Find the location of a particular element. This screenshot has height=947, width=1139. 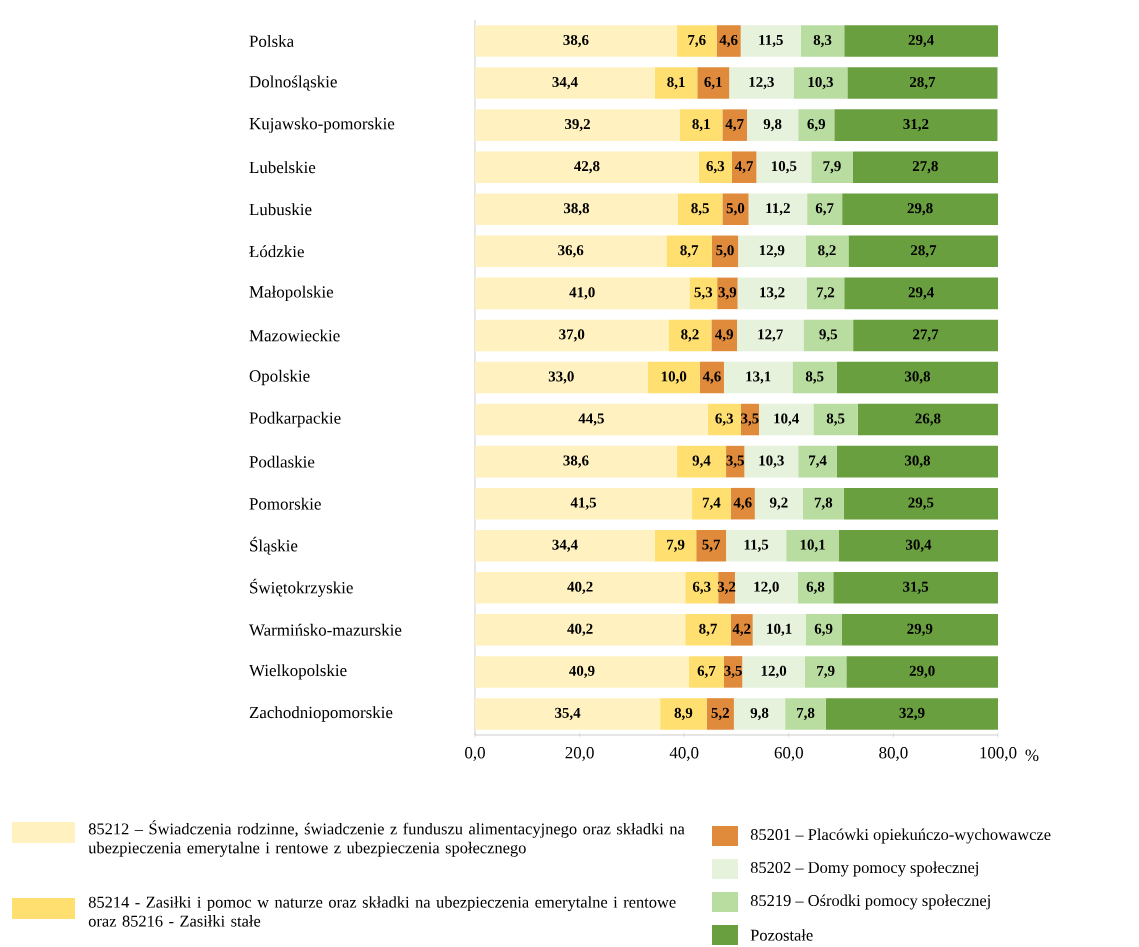

y-tick-label: Lubuskie is located at coordinates (280, 209).